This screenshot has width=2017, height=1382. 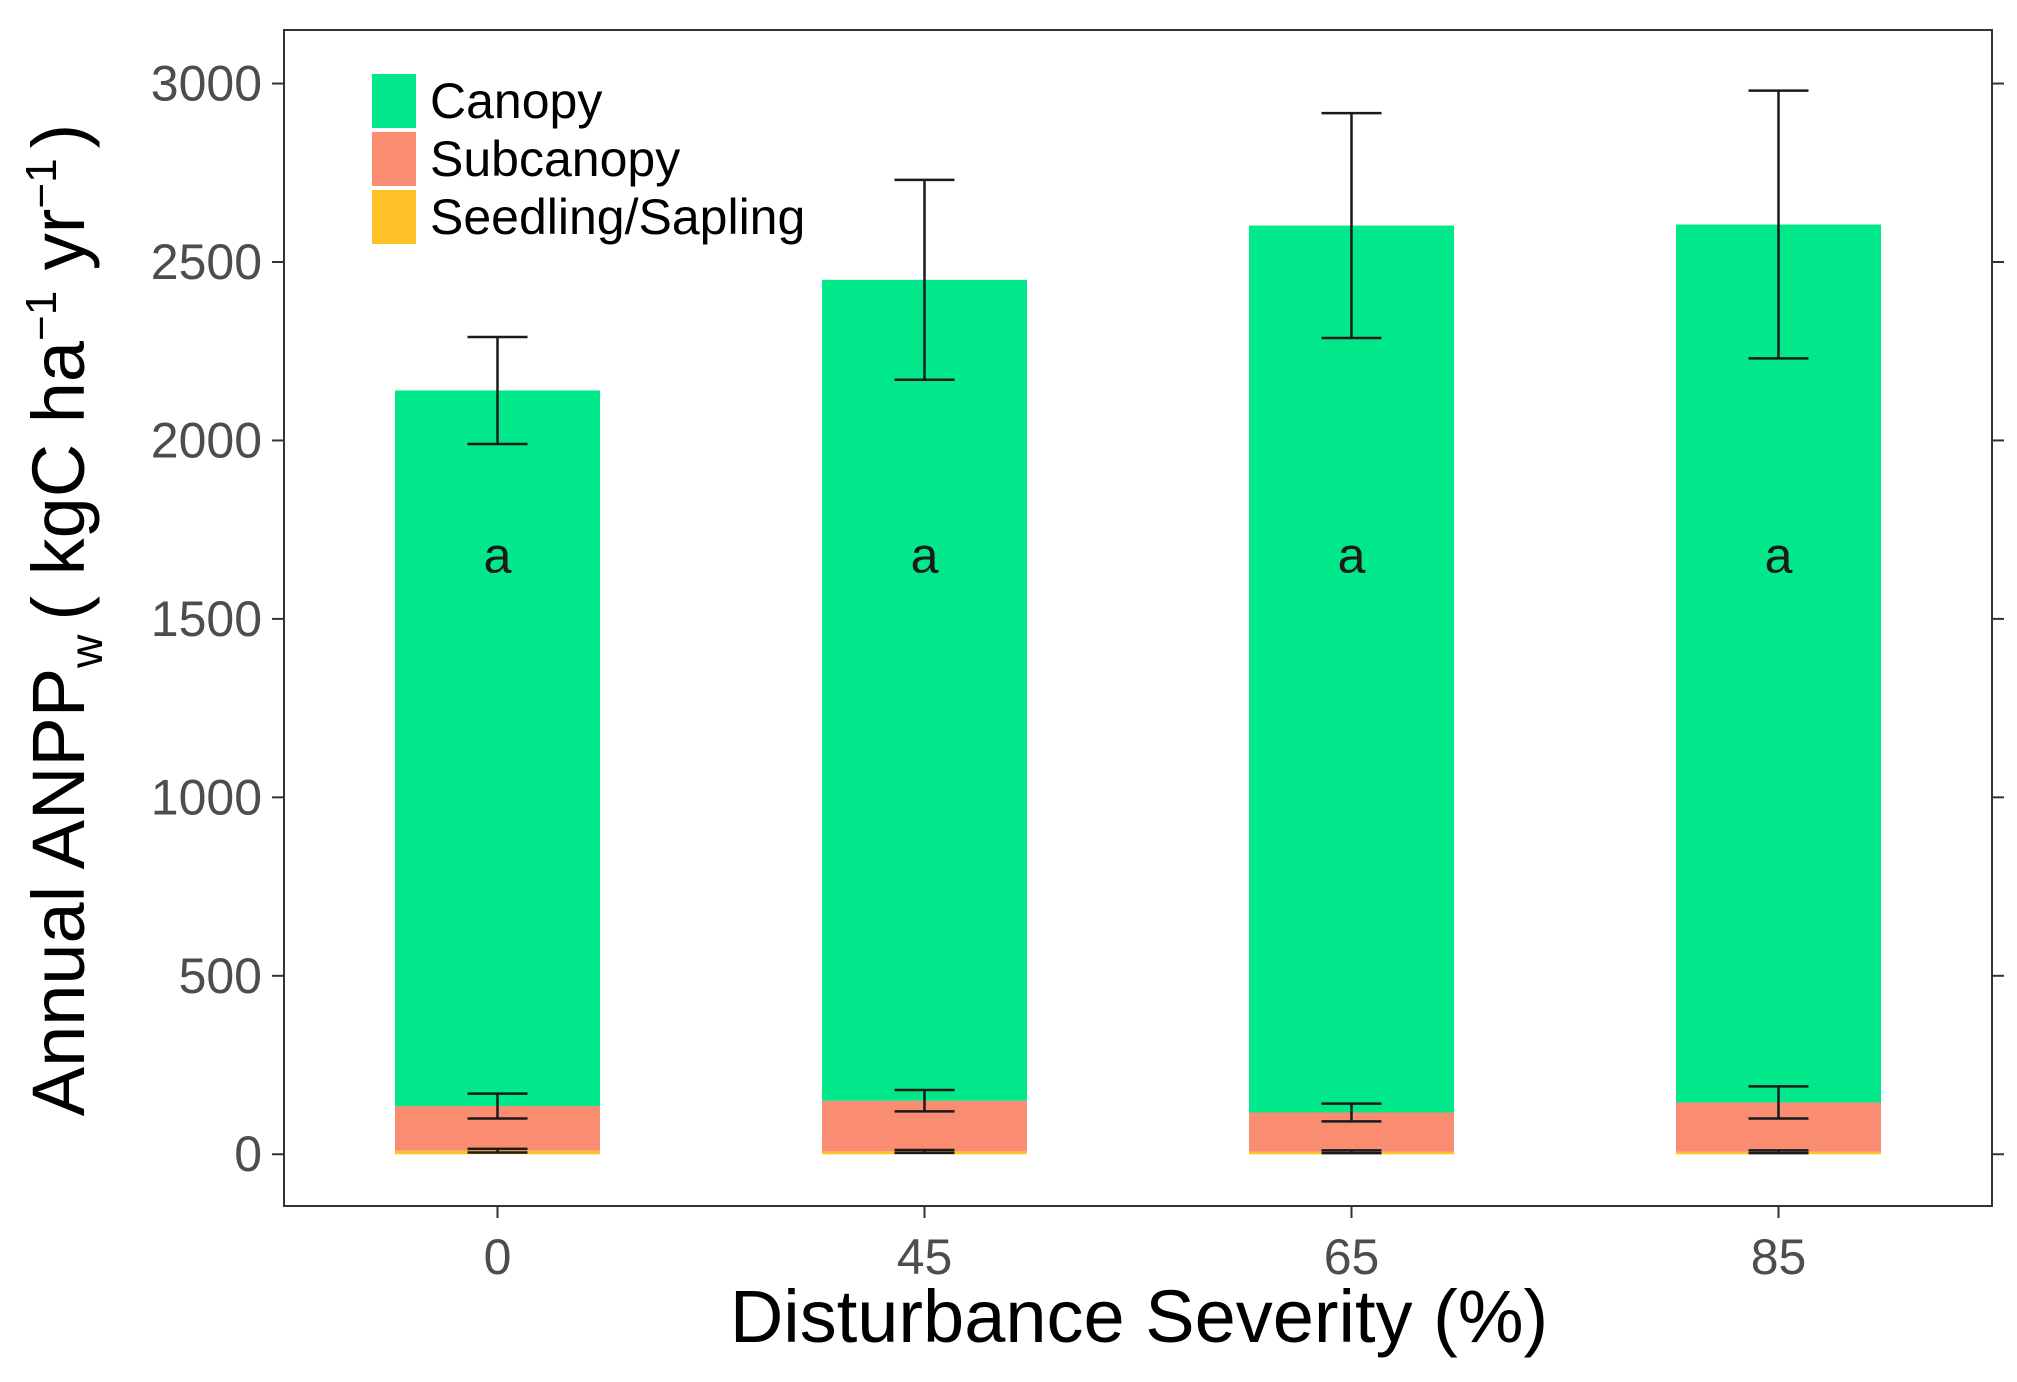 What do you see at coordinates (394, 159) in the screenshot?
I see `legend-swatch-subcanopy` at bounding box center [394, 159].